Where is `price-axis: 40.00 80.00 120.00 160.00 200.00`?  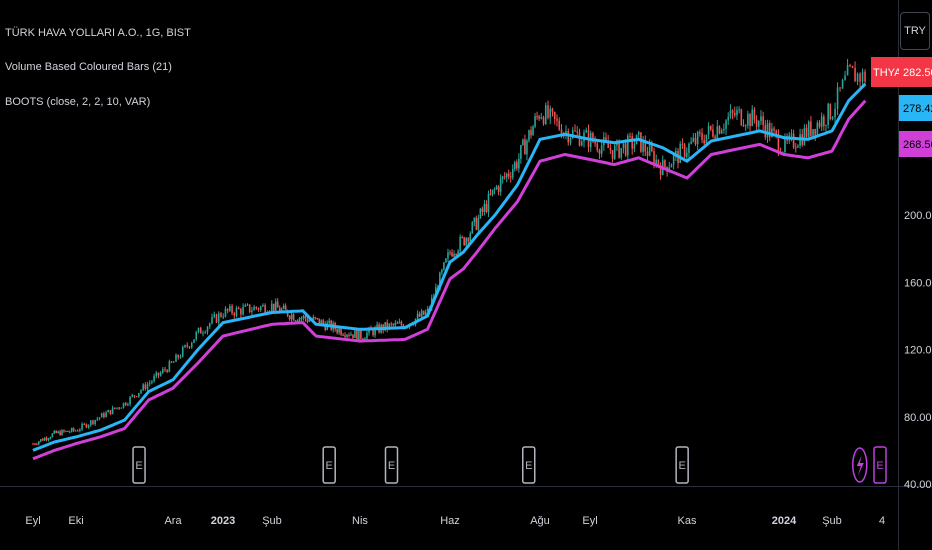 price-axis: 40.00 80.00 120.00 160.00 200.00 is located at coordinates (918, 350).